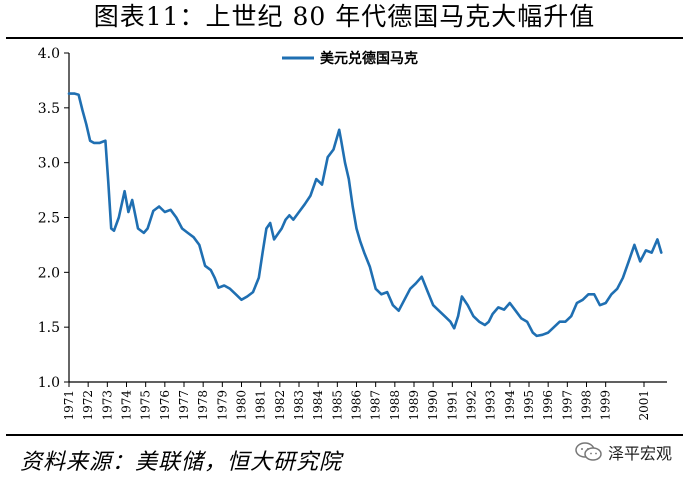 The width and height of the screenshot is (689, 478). I want to click on x-tick-label: 1980, so click(242, 405).